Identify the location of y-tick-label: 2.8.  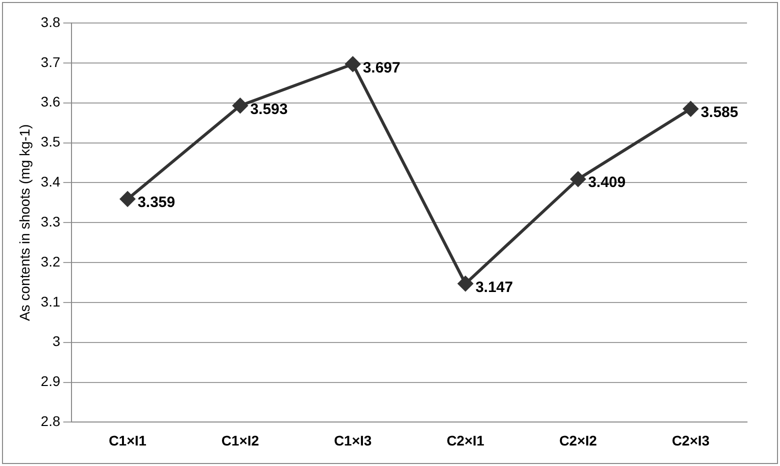
(50, 421).